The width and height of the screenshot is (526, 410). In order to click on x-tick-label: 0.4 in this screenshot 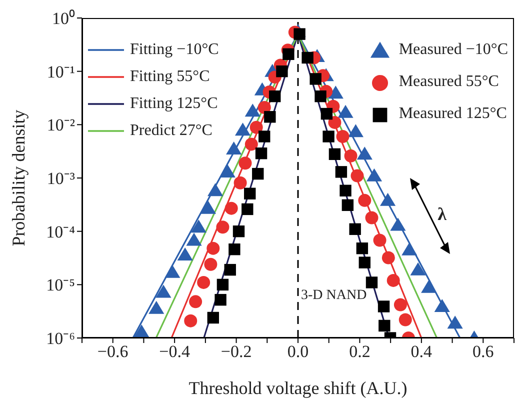, I will do `click(421, 352)`.